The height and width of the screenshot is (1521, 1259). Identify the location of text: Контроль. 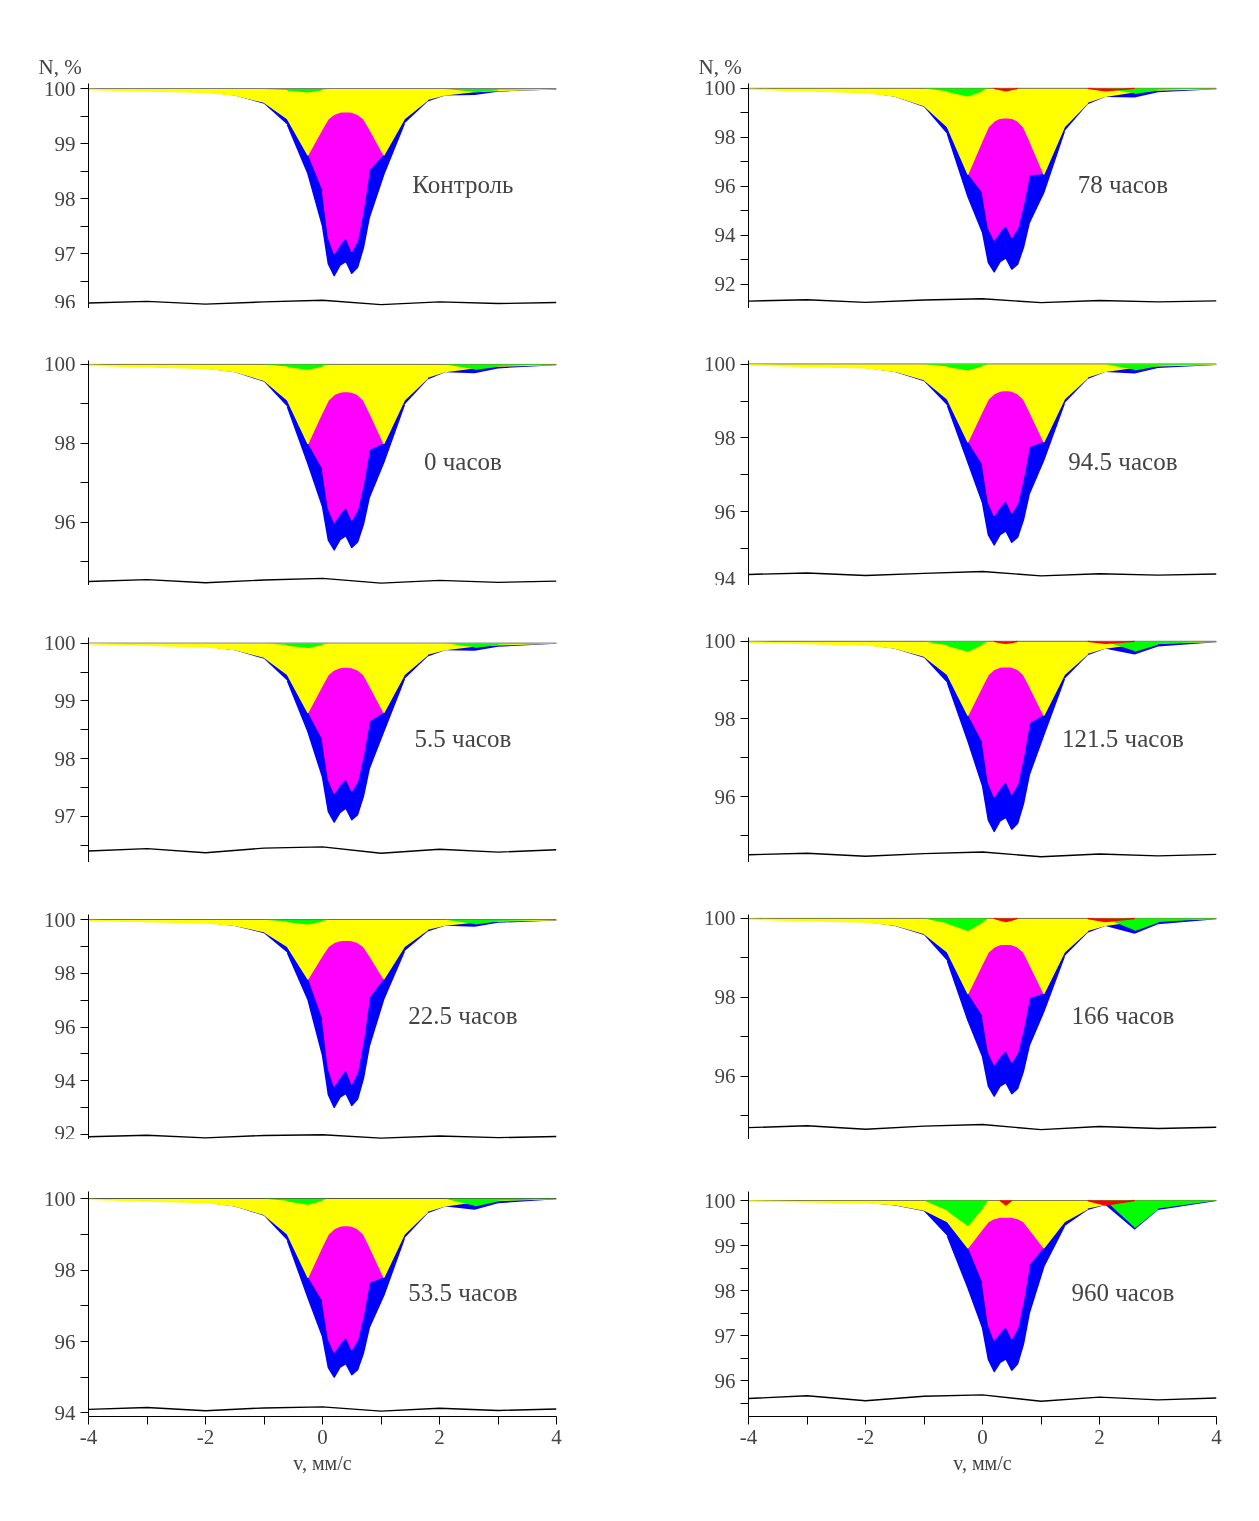
(463, 185).